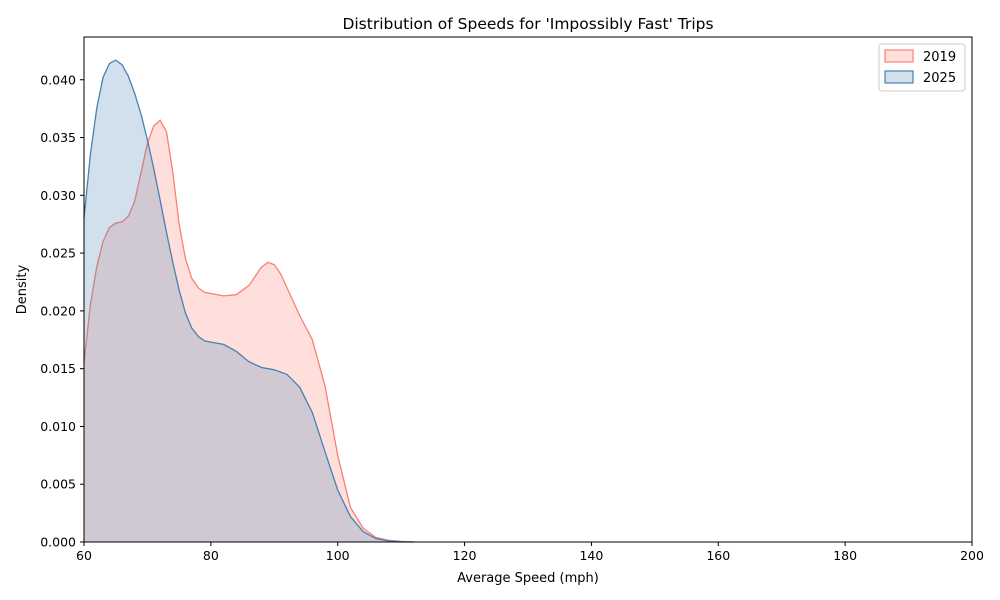  I want to click on x-axis-label: Average Speed (mph), so click(528, 578).